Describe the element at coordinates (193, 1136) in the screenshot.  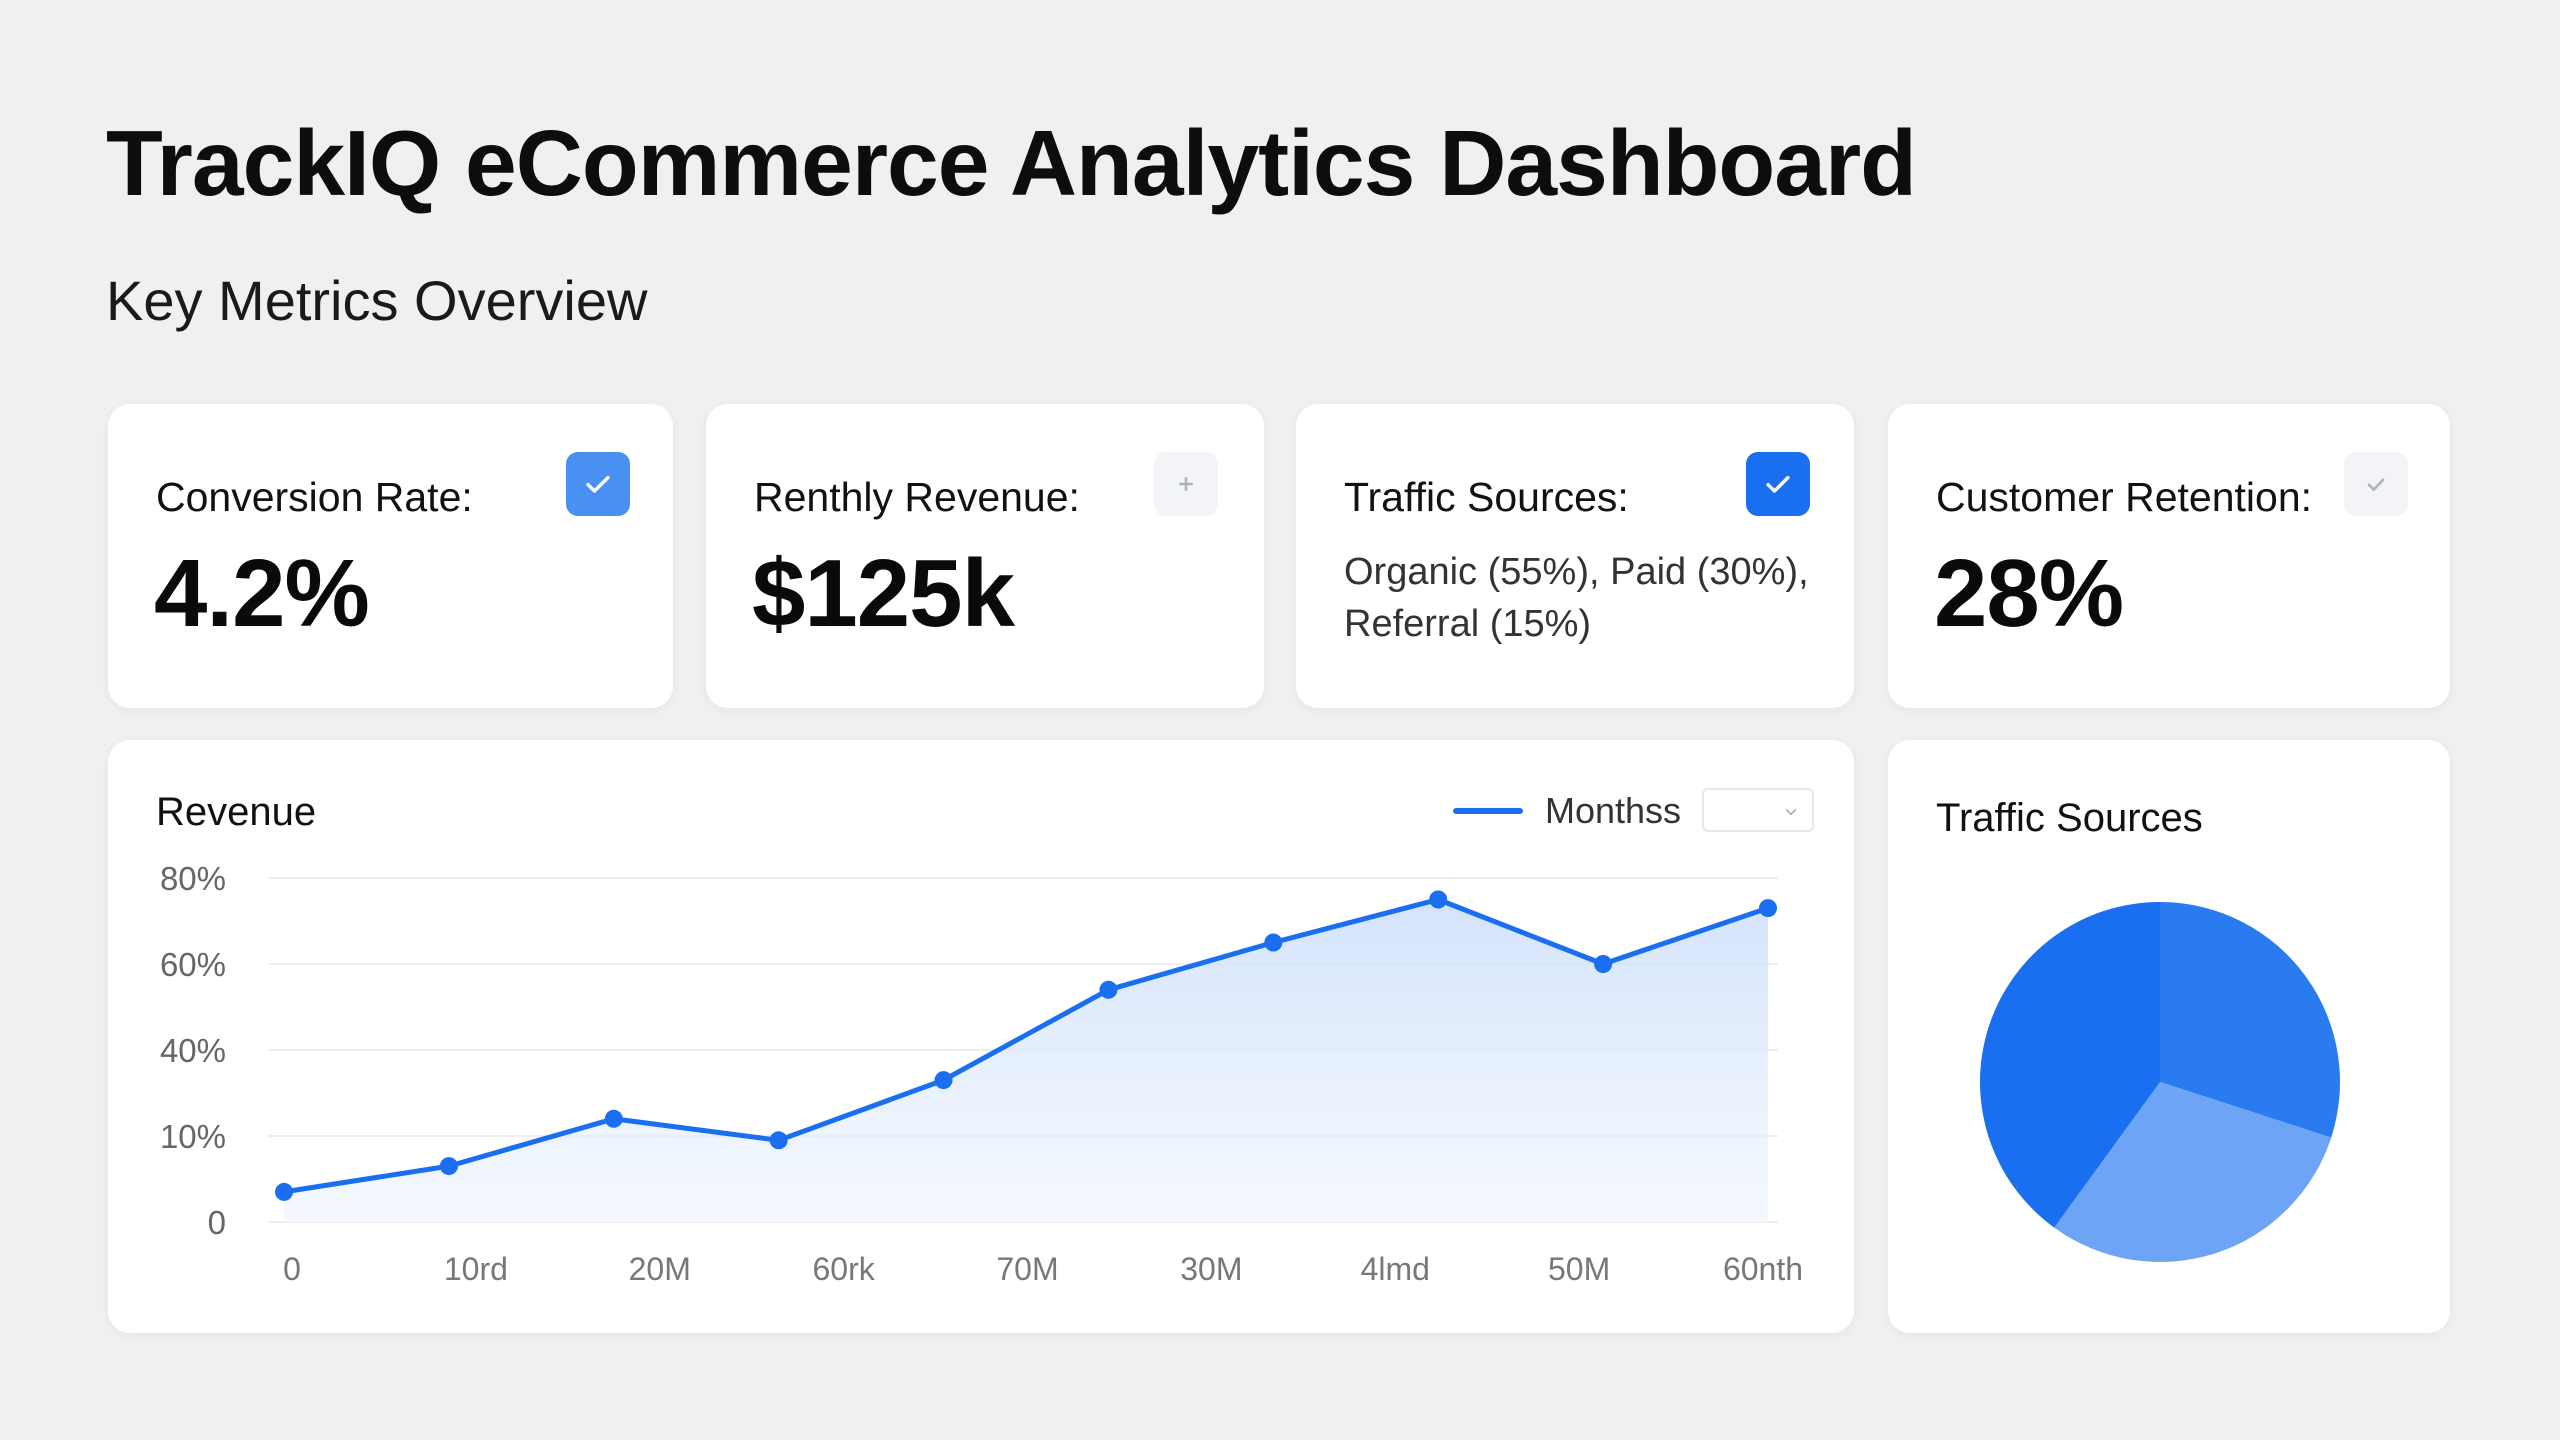
I see `y-tick-label: 10%` at that location.